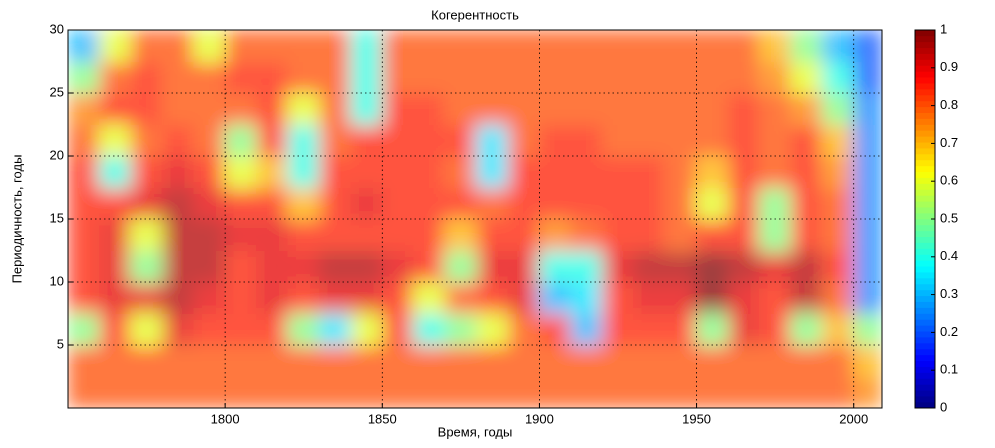  Describe the element at coordinates (225, 418) in the screenshot. I see `x-tick-label: 1800` at that location.